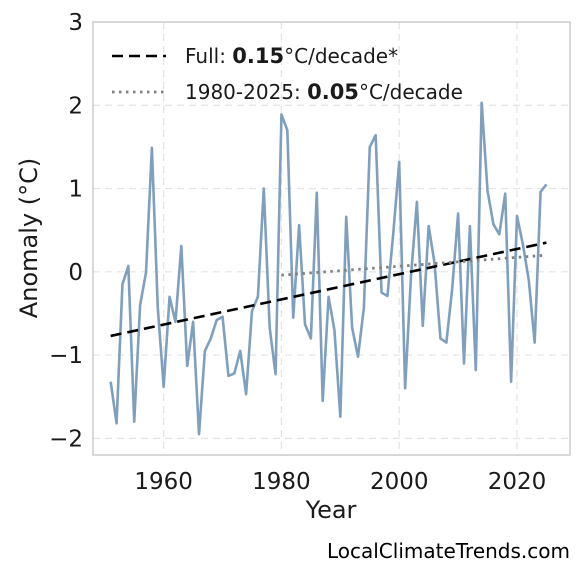 The width and height of the screenshot is (585, 579). Describe the element at coordinates (163, 482) in the screenshot. I see `x-tick-label: 1960` at that location.